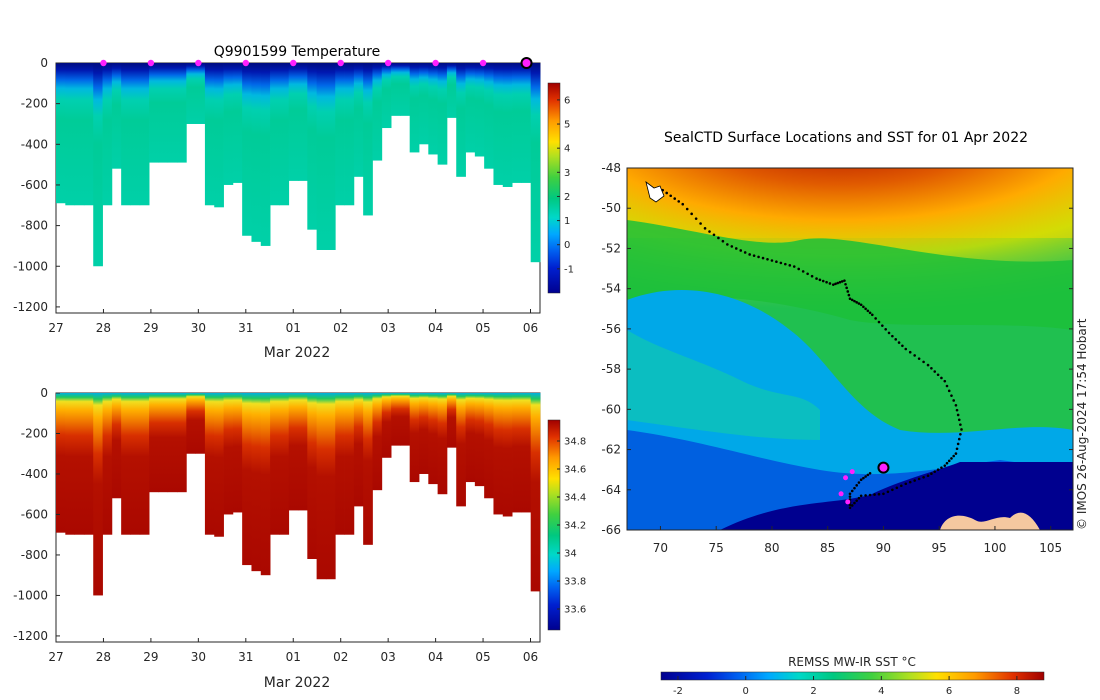 The image size is (1100, 700). I want to click on y-tick-label: -800, so click(34, 226).